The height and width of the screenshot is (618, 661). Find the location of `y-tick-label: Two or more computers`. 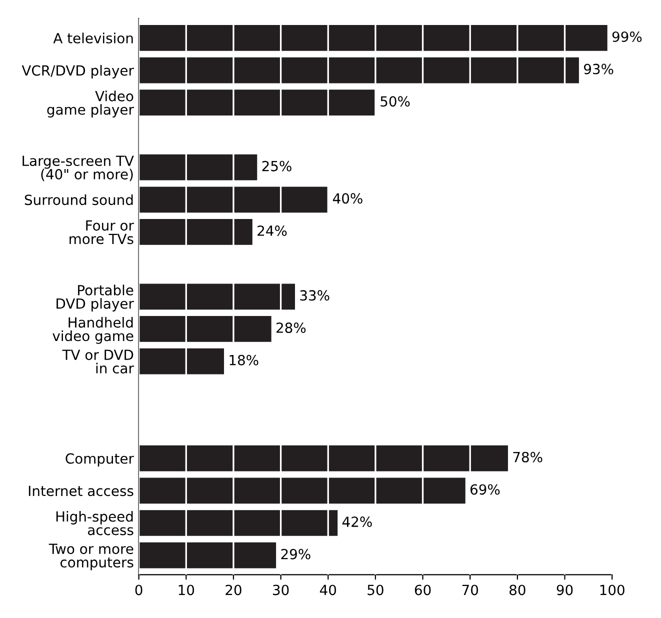

y-tick-label: Two or more computers is located at coordinates (91, 557).